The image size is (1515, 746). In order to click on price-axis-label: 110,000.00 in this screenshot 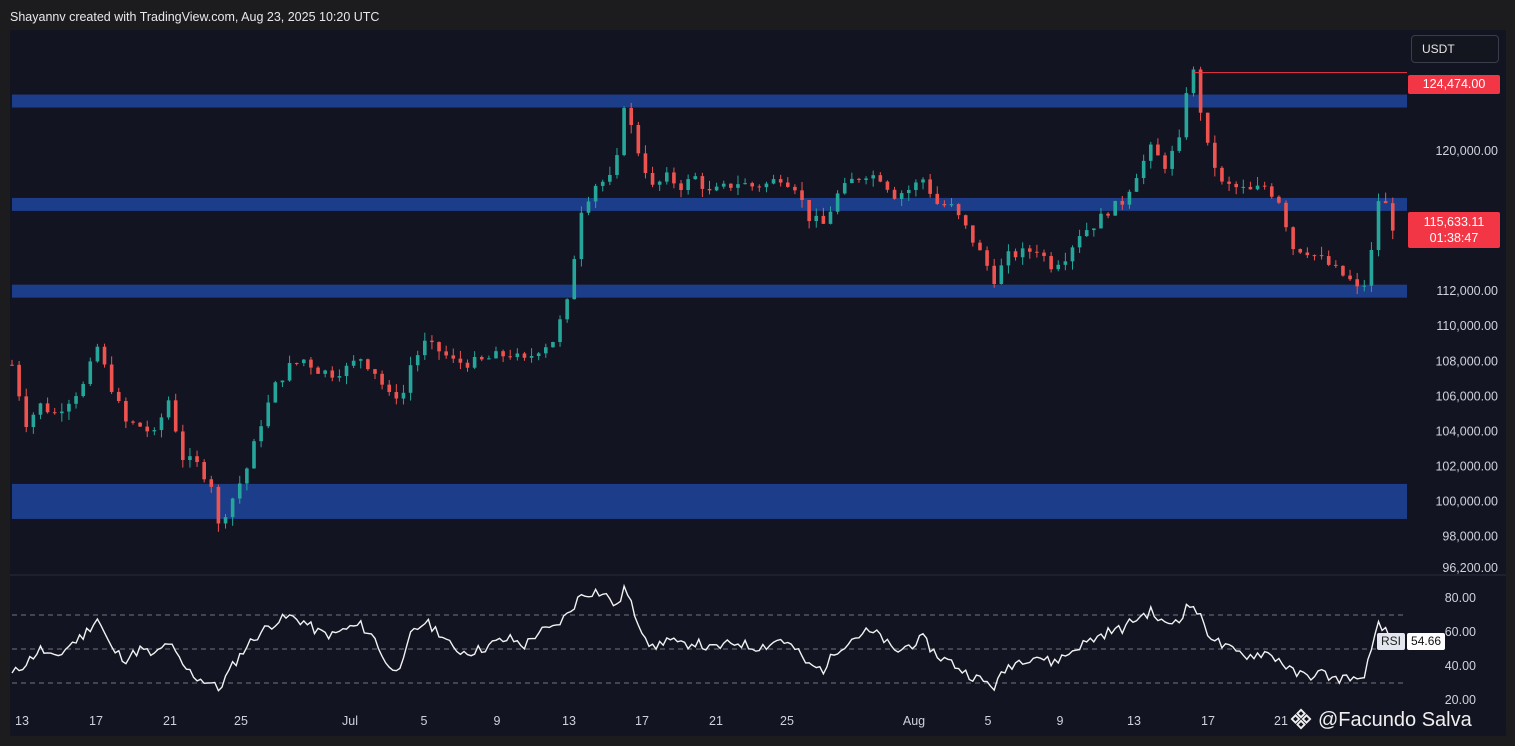, I will do `click(1467, 326)`.